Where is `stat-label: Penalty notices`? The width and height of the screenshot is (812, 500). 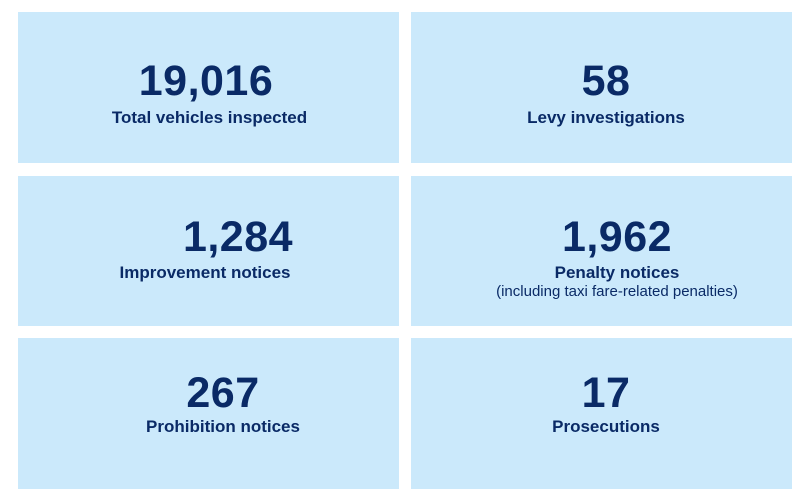
stat-label: Penalty notices is located at coordinates (617, 272).